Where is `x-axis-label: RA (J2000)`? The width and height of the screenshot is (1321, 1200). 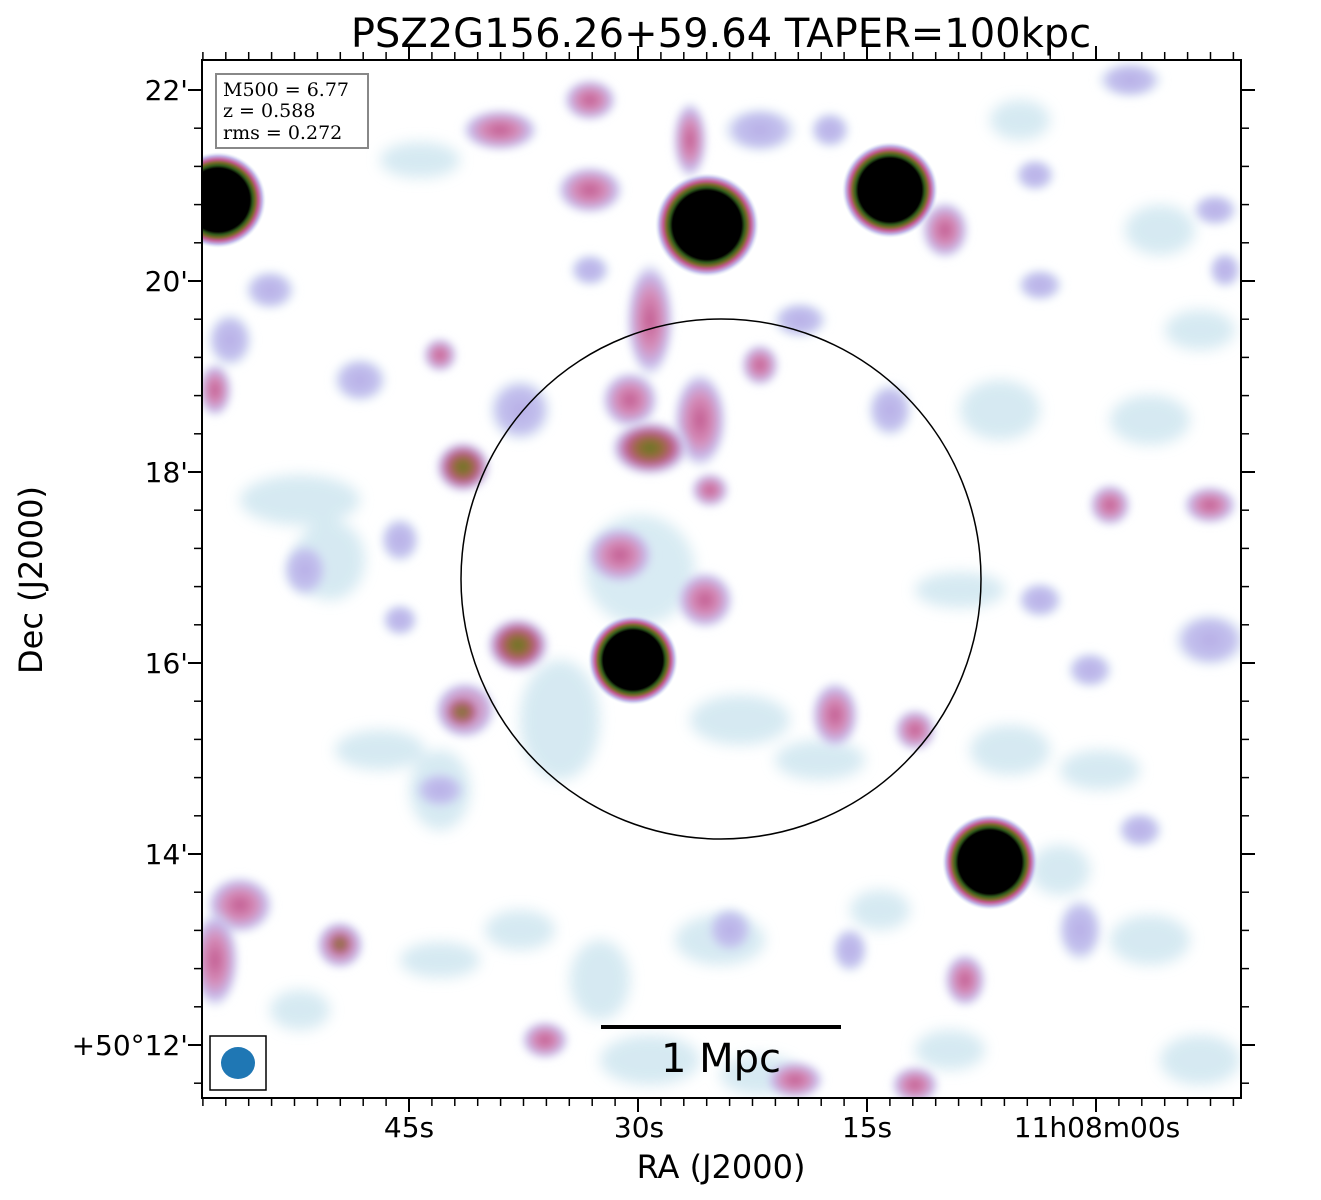
x-axis-label: RA (J2000) is located at coordinates (721, 1167).